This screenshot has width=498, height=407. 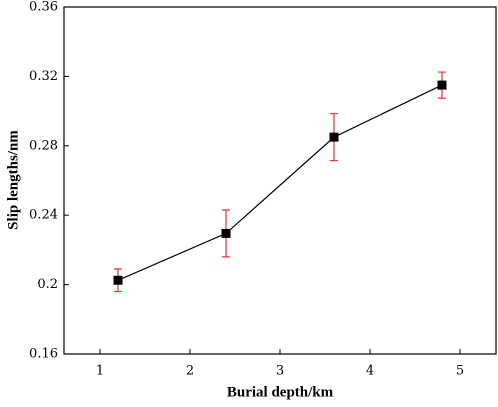 What do you see at coordinates (13, 180) in the screenshot?
I see `y-axis-title: Slip lengths/nm` at bounding box center [13, 180].